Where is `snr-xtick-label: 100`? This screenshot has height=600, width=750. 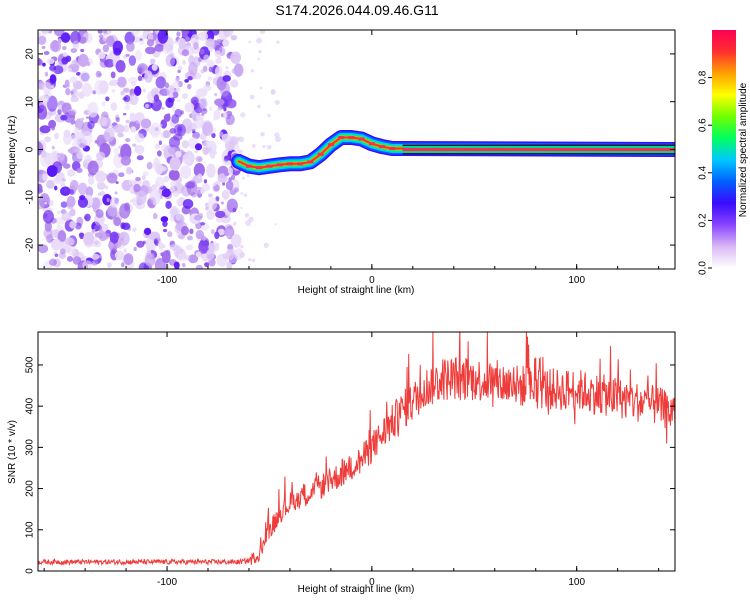 snr-xtick-label: 100 is located at coordinates (576, 582).